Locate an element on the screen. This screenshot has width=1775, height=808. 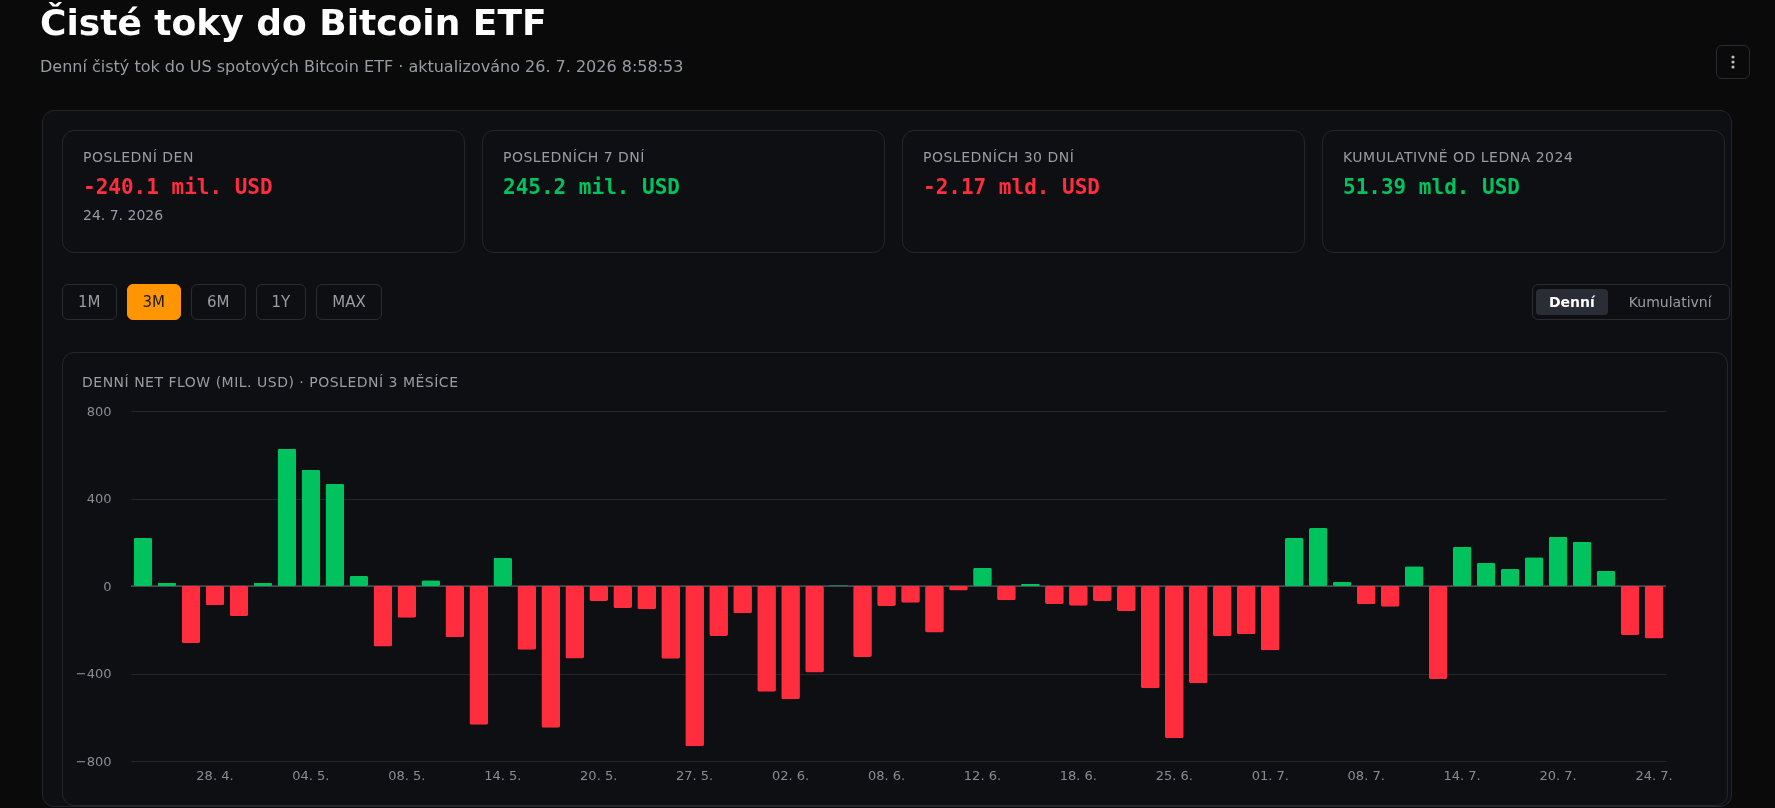
text: 1M is located at coordinates (89, 302).